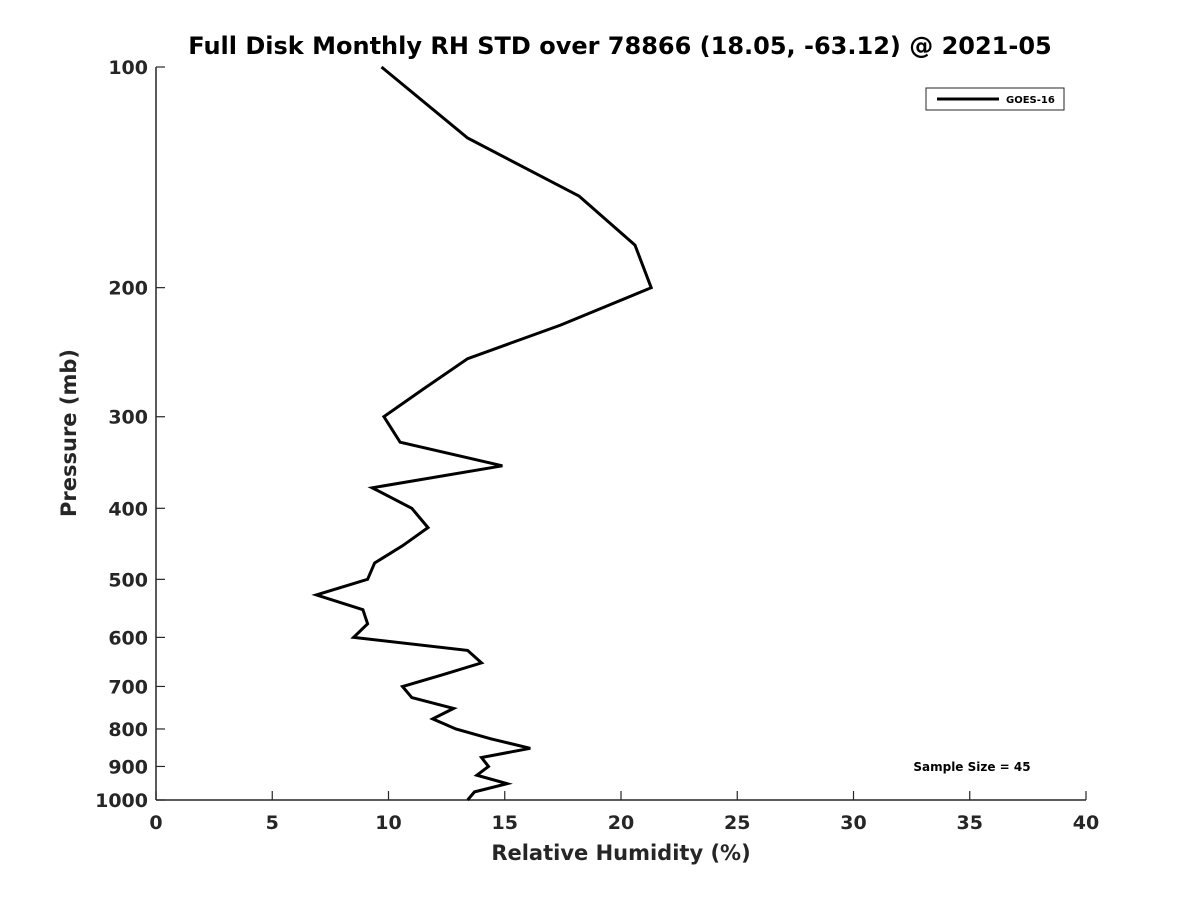 Image resolution: width=1200 pixels, height=900 pixels. Describe the element at coordinates (128, 767) in the screenshot. I see `y-tick-label: 900` at that location.